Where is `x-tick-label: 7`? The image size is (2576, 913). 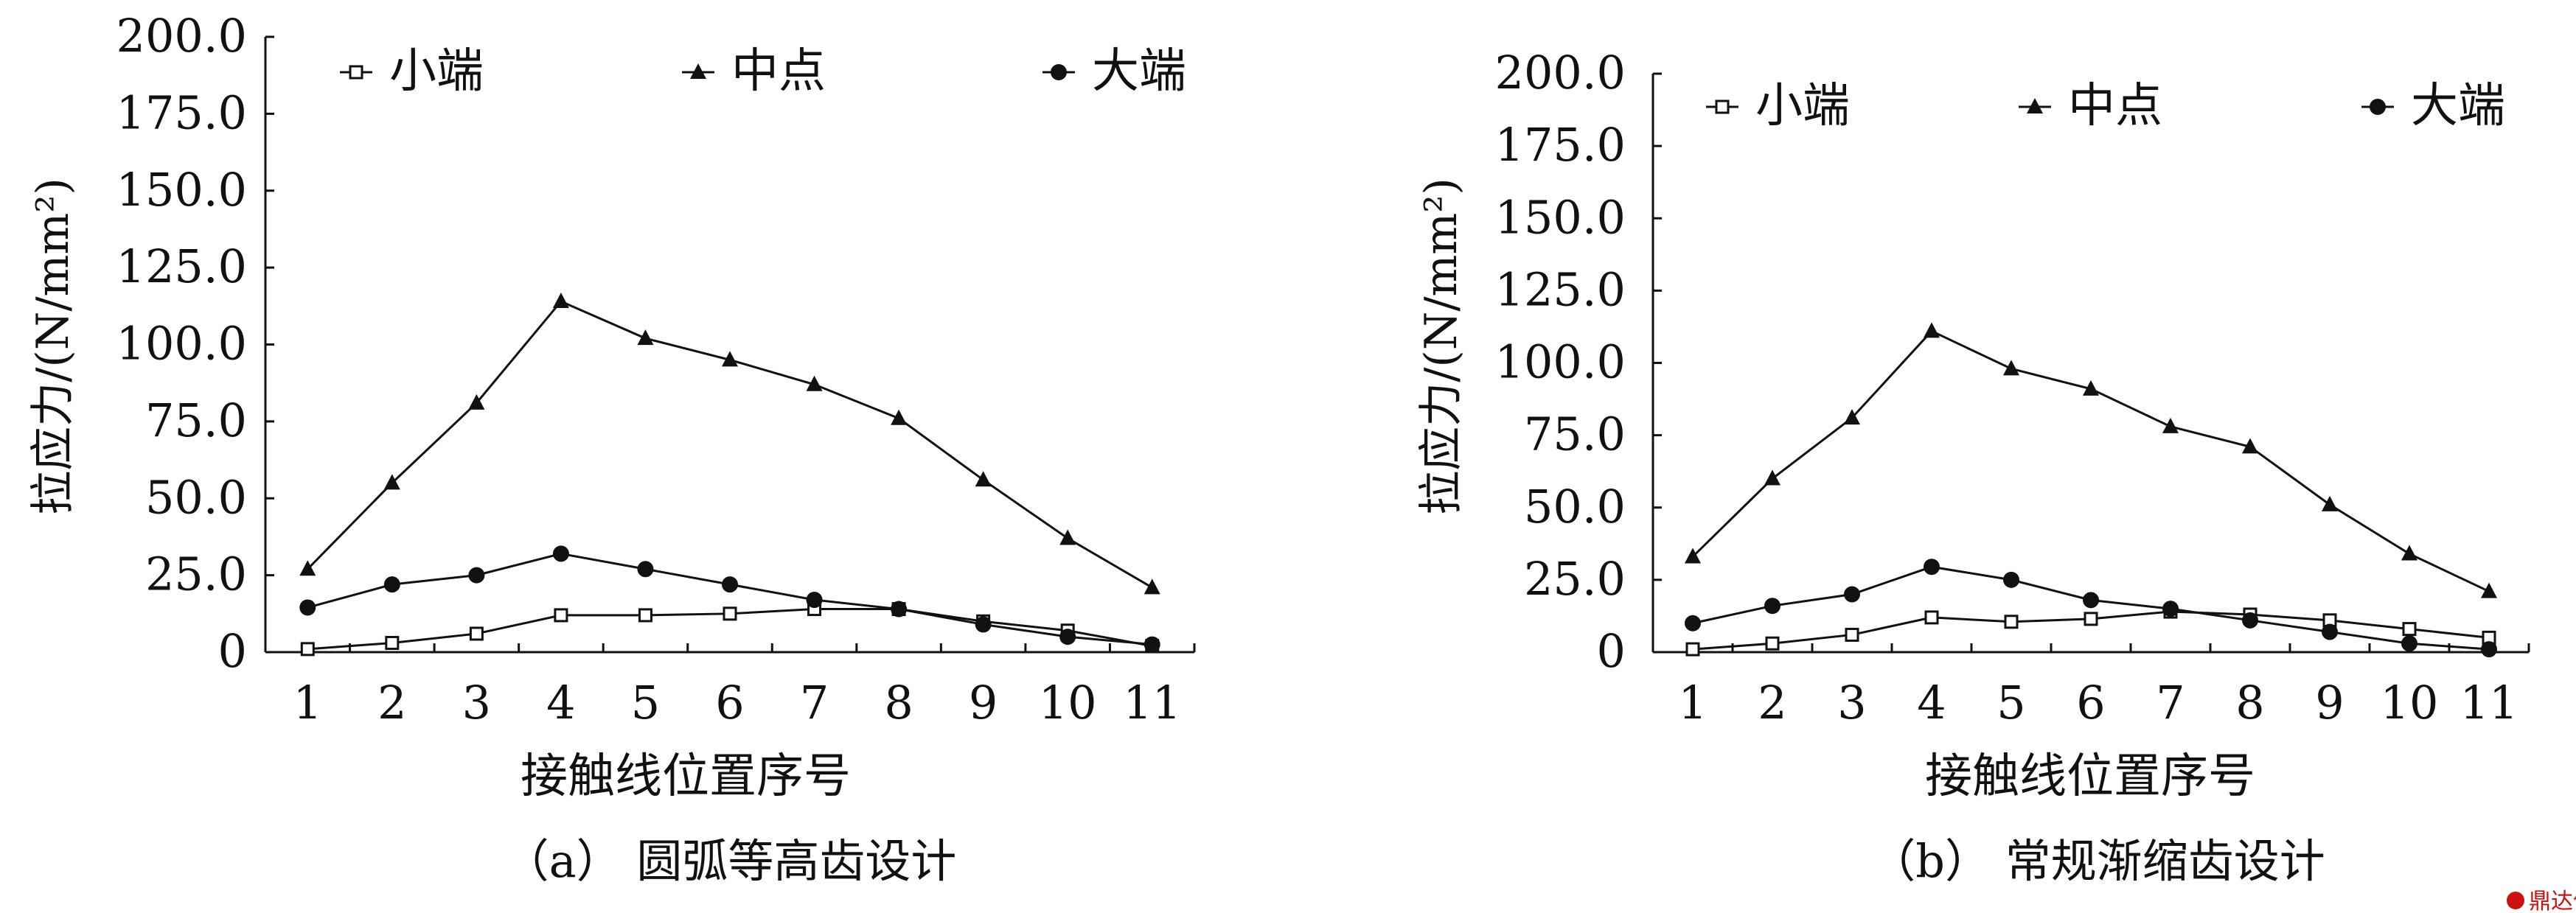 x-tick-label: 7 is located at coordinates (815, 703).